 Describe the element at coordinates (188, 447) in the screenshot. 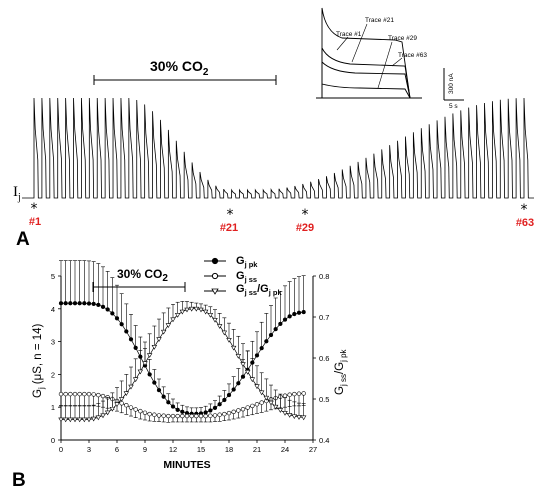

I see `x-ticks: 0 3 6 9 12 15 18 21 24 27` at that location.